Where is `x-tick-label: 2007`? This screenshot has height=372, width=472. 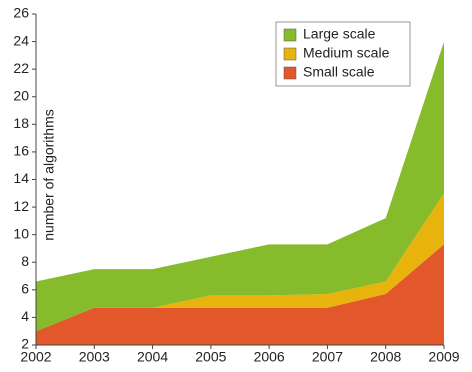 x-tick-label: 2007 is located at coordinates (327, 357).